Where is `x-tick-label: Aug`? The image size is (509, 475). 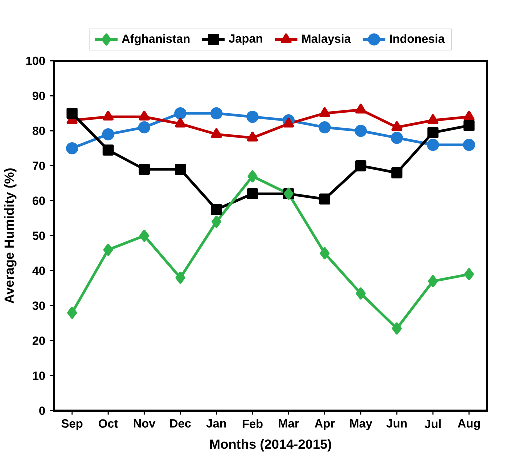
x-tick-label: Aug is located at coordinates (469, 424).